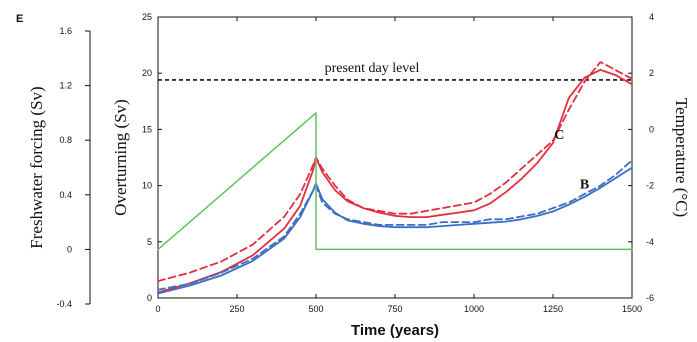 The height and width of the screenshot is (342, 697). What do you see at coordinates (65, 140) in the screenshot?
I see `freshwater-tick-label: 0.8` at bounding box center [65, 140].